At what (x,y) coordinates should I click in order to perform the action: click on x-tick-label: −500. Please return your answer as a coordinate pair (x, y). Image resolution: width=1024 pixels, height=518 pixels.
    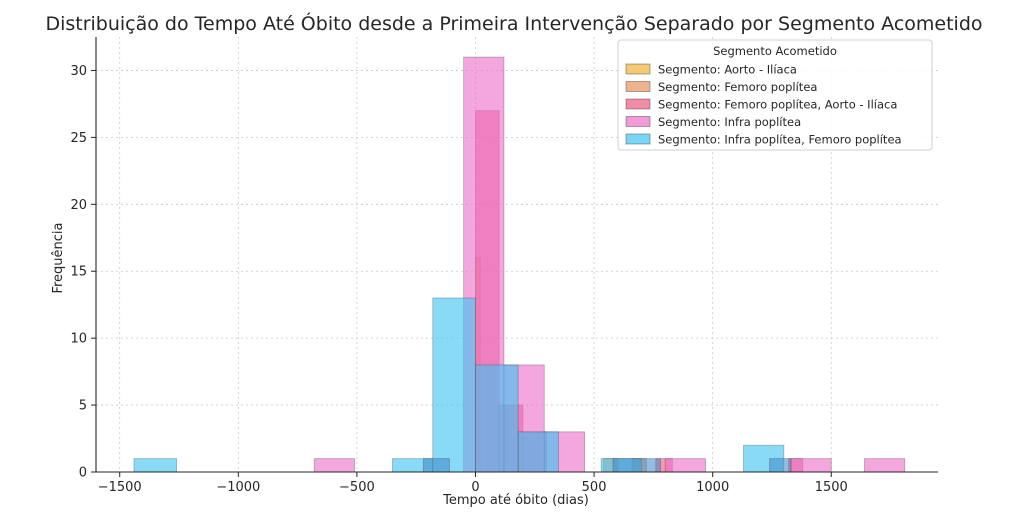
    Looking at the image, I should click on (357, 487).